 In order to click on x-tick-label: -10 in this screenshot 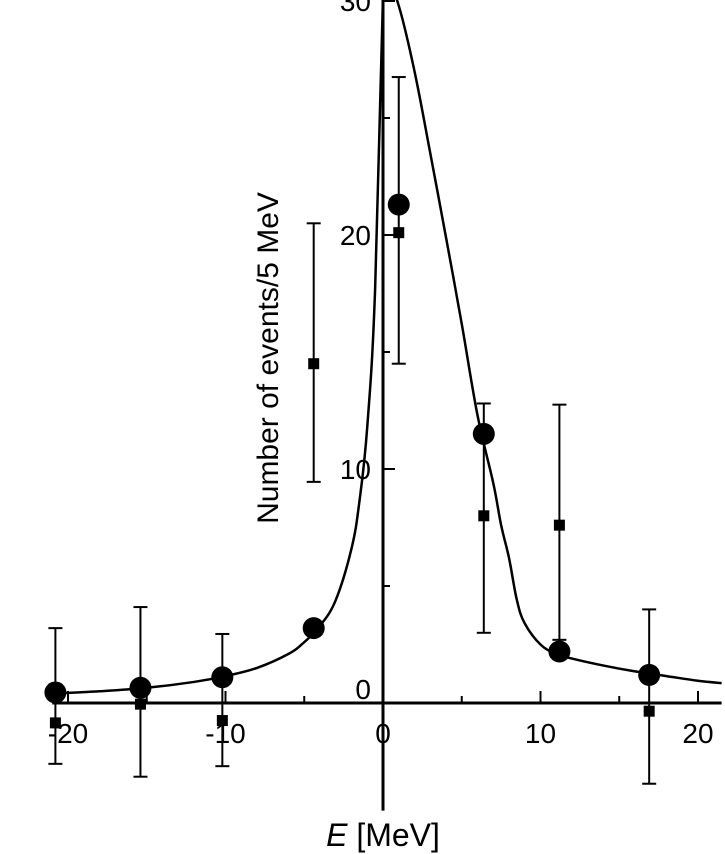, I will do `click(225, 733)`.